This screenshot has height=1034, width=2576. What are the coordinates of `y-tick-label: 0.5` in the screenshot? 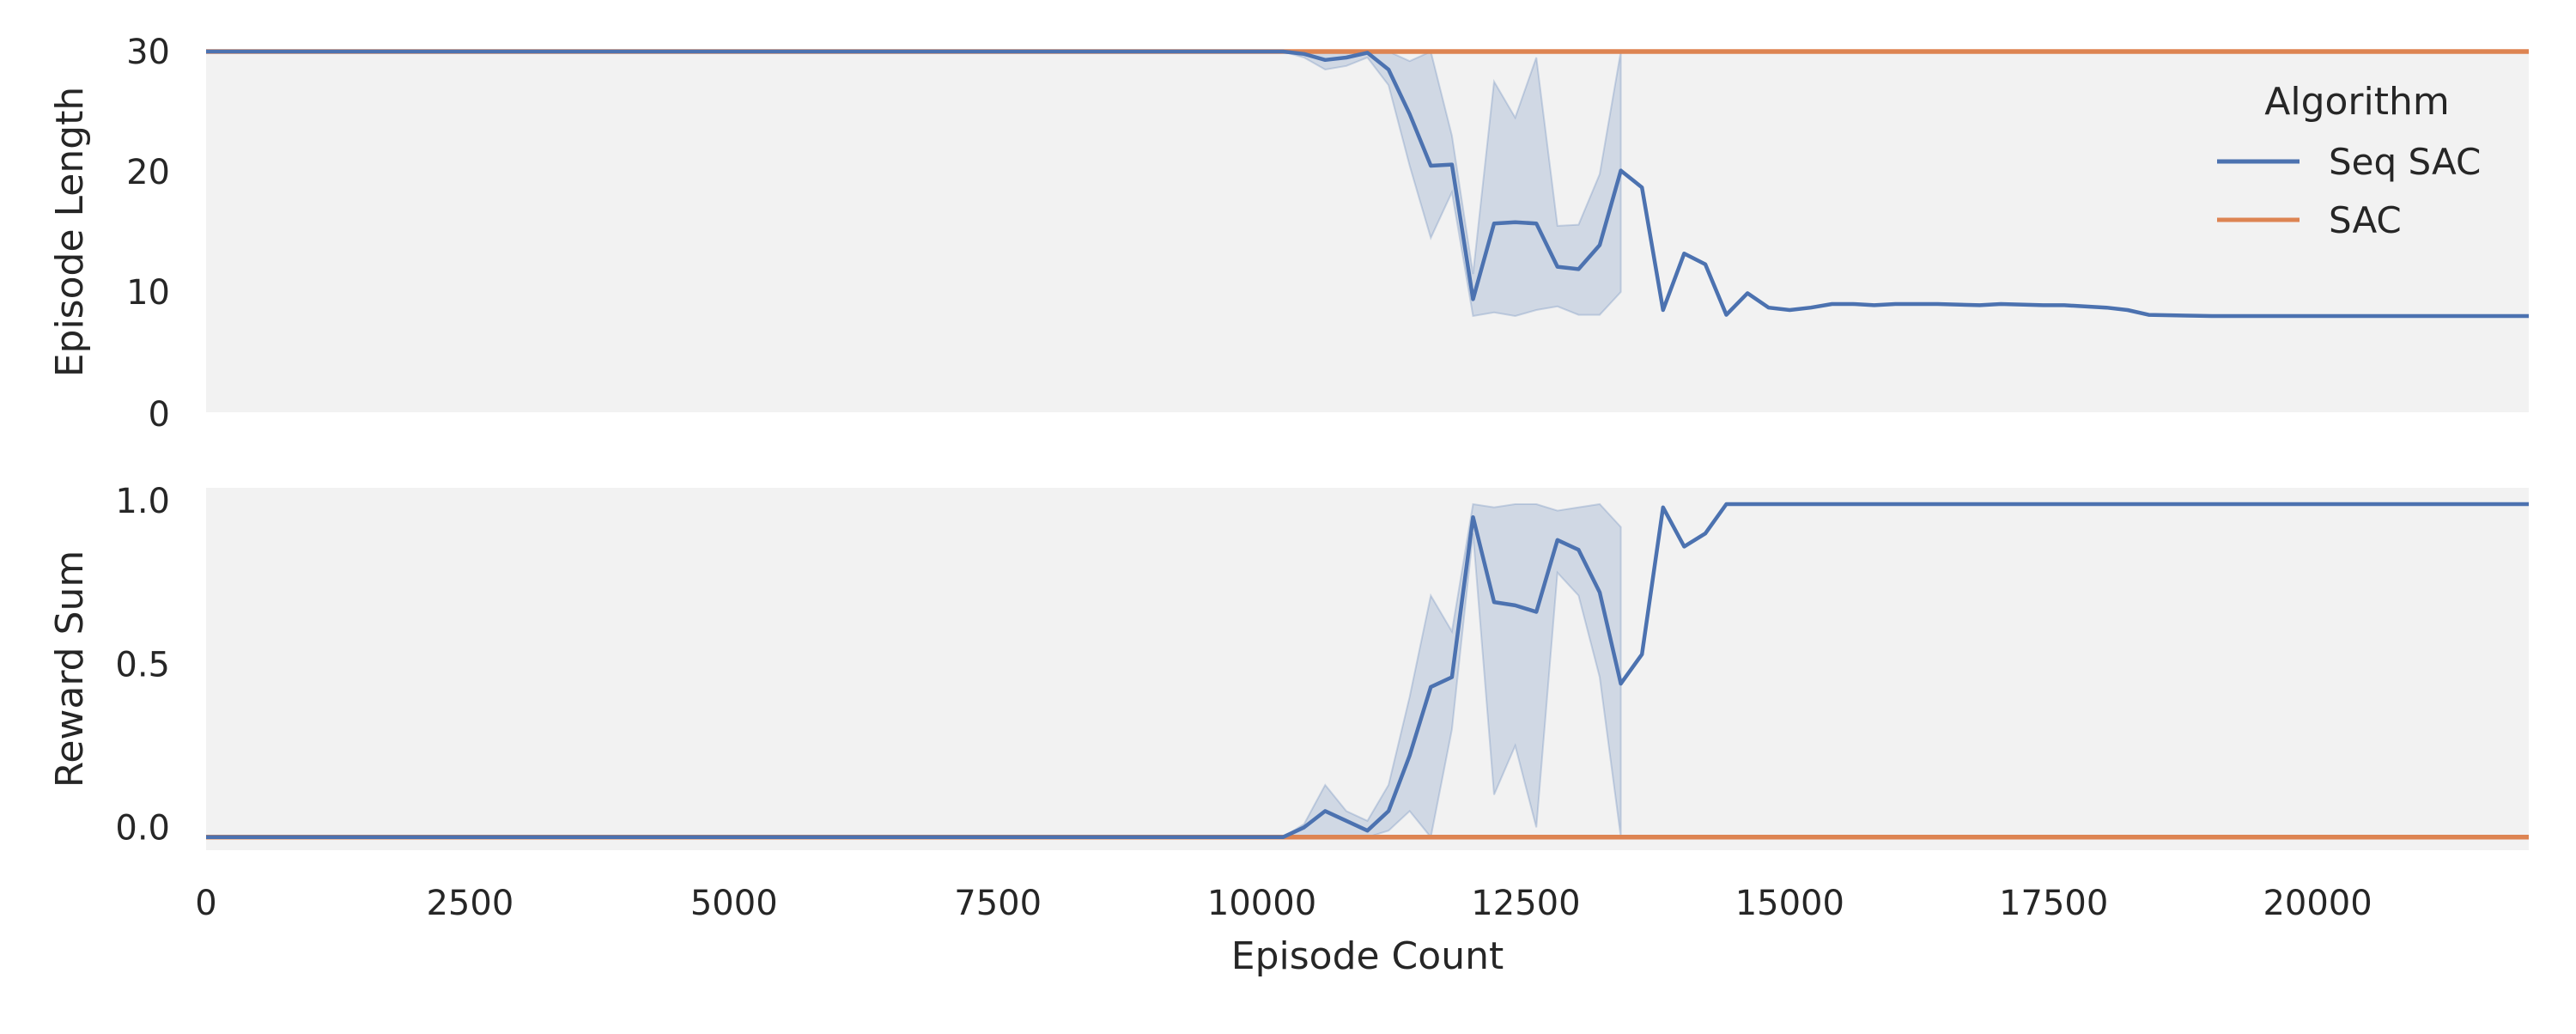 It's located at (143, 664).